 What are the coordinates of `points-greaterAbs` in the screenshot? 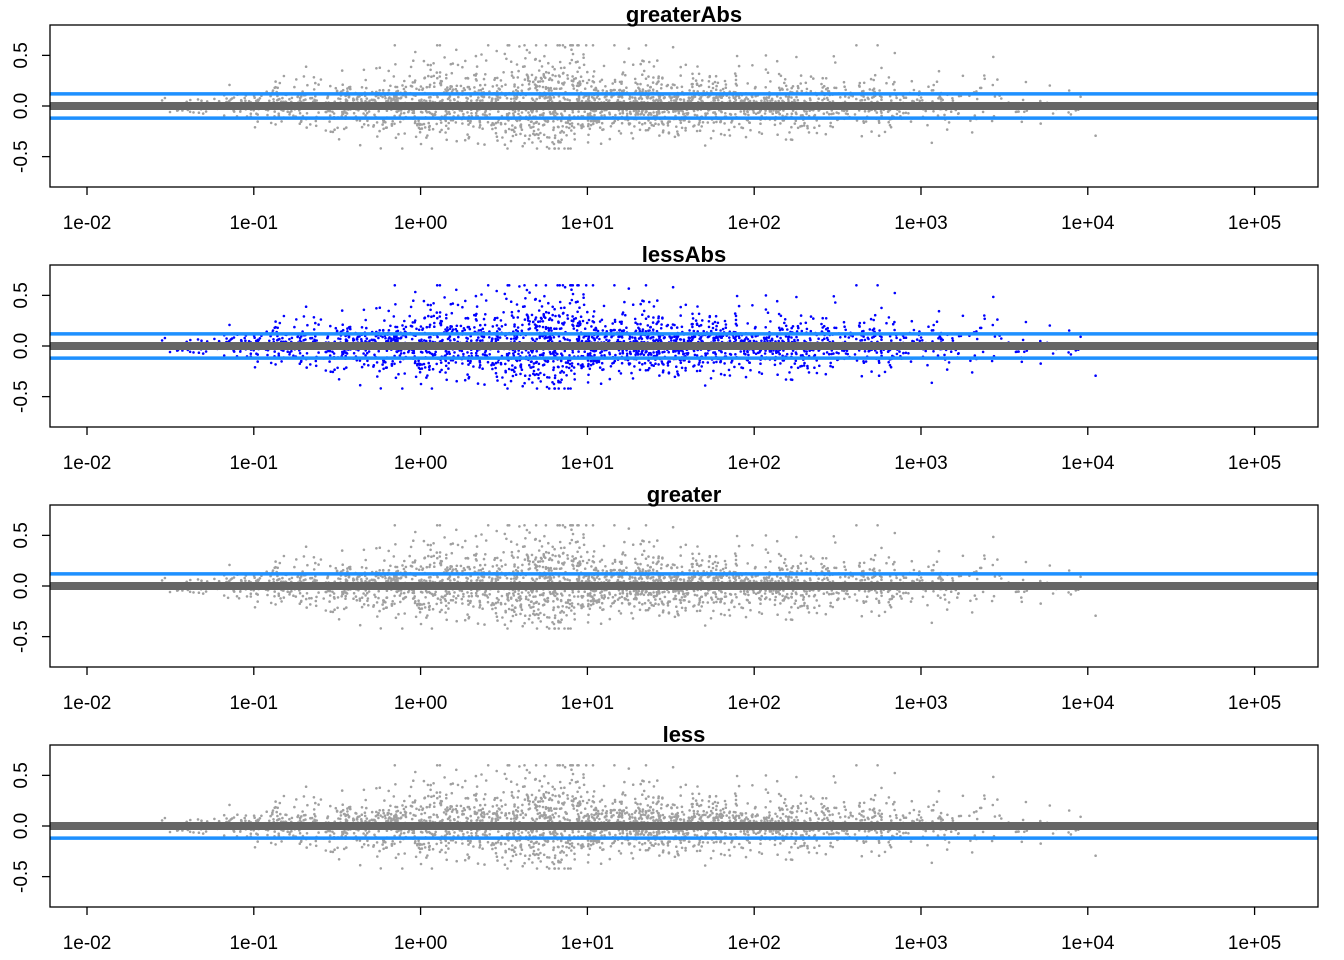 It's located at (644, 97).